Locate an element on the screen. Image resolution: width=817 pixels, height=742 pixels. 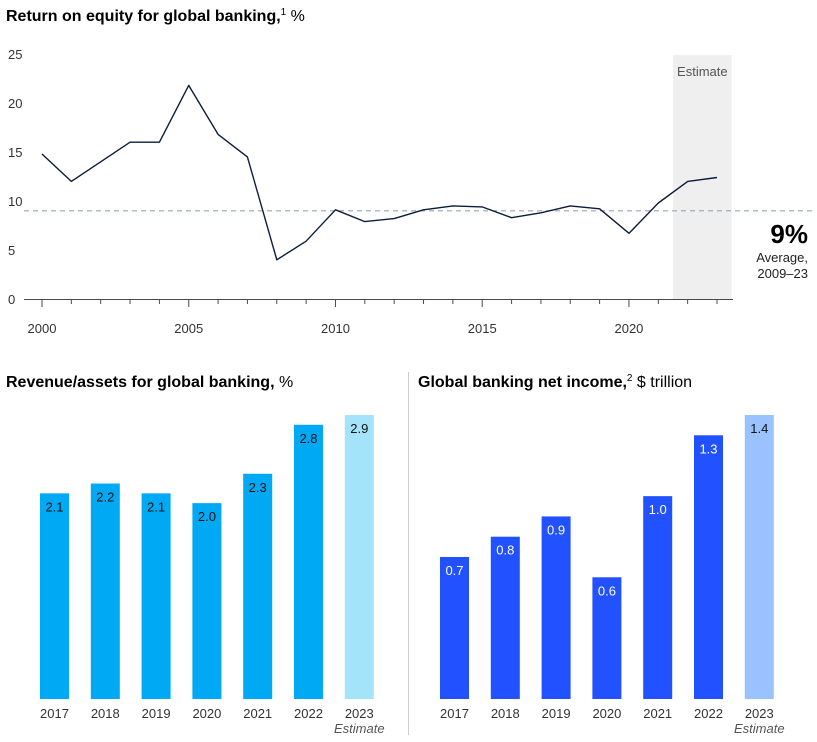
bar-value-label: 2.3 is located at coordinates (258, 487).